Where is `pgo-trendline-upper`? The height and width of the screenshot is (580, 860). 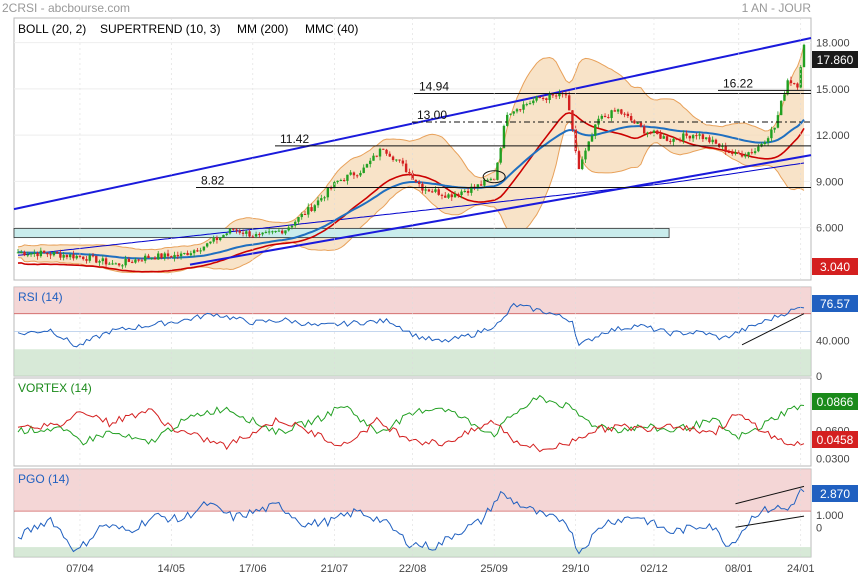
pgo-trendline-upper is located at coordinates (770, 495).